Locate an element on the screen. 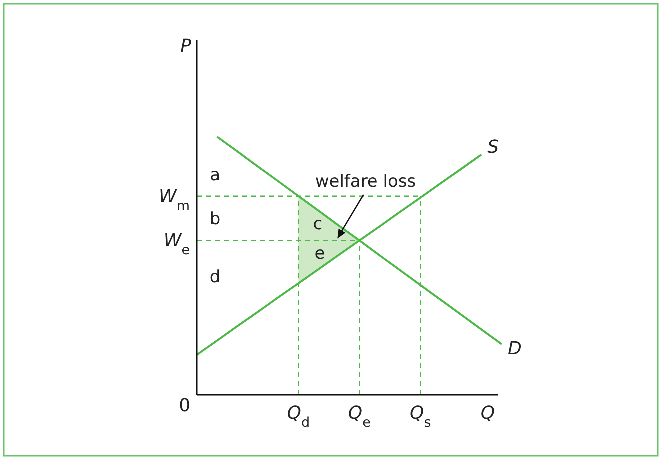 This screenshot has width=662, height=460. text: 0 is located at coordinates (185, 405).